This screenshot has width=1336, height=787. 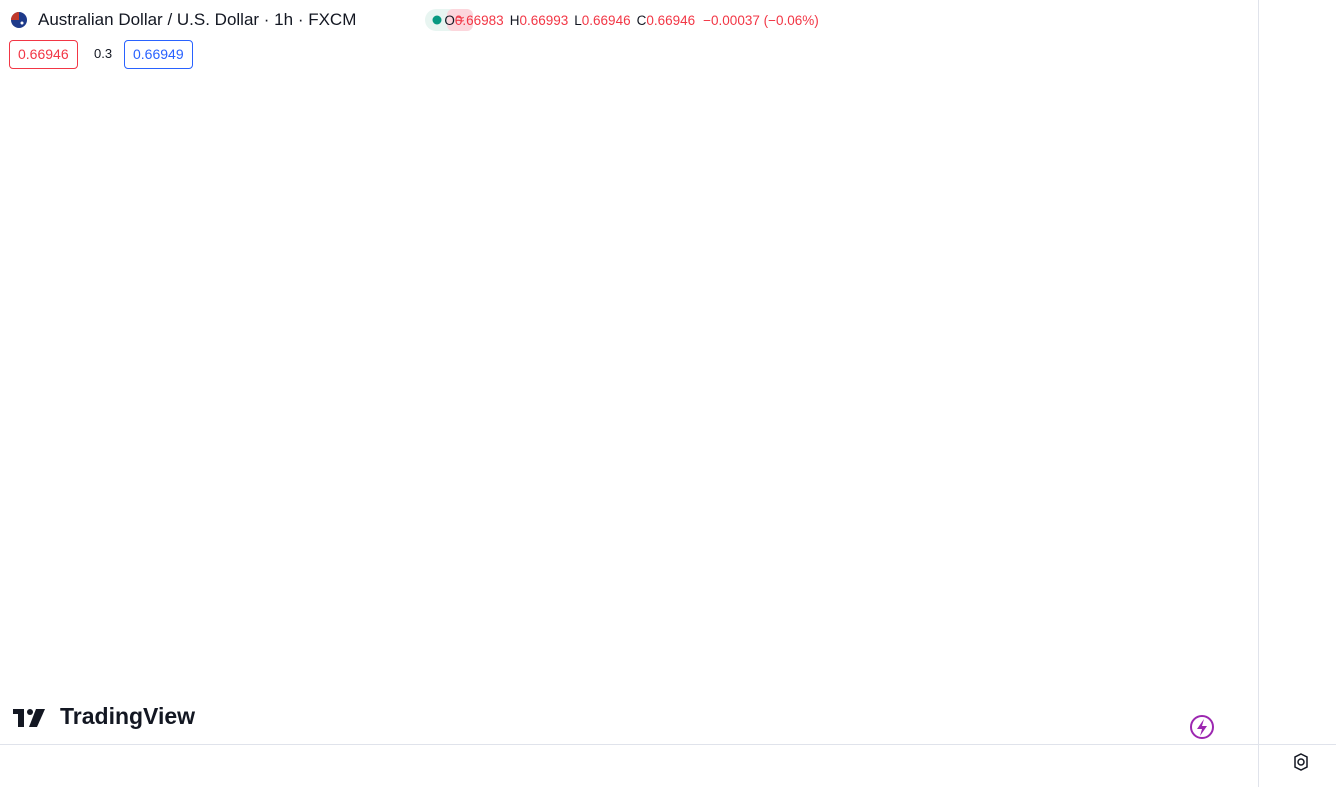 What do you see at coordinates (479, 20) in the screenshot?
I see `ohlc-value: 0.66983` at bounding box center [479, 20].